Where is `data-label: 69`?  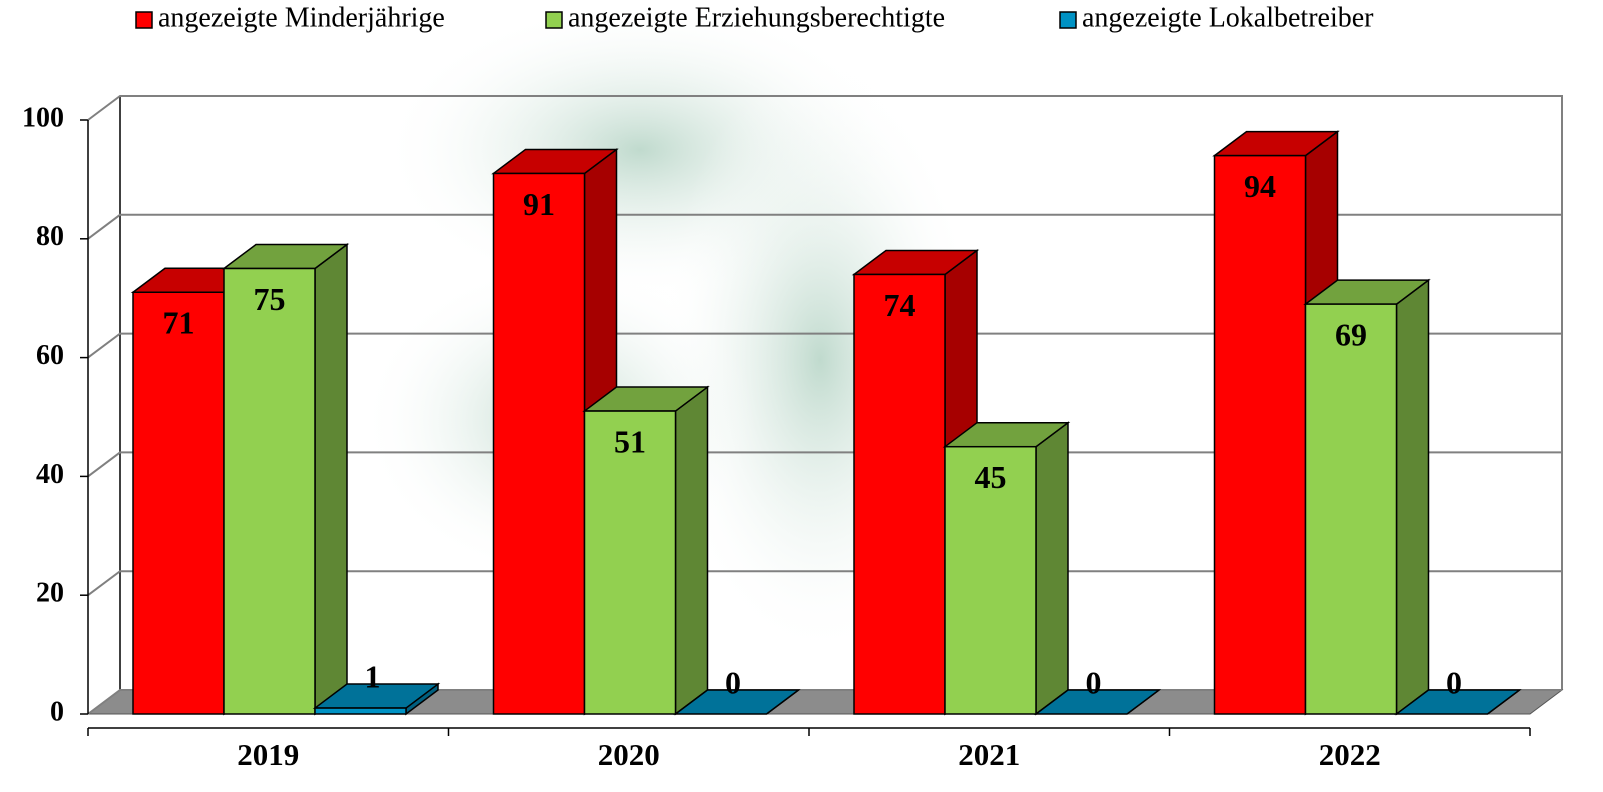
data-label: 69 is located at coordinates (1351, 334).